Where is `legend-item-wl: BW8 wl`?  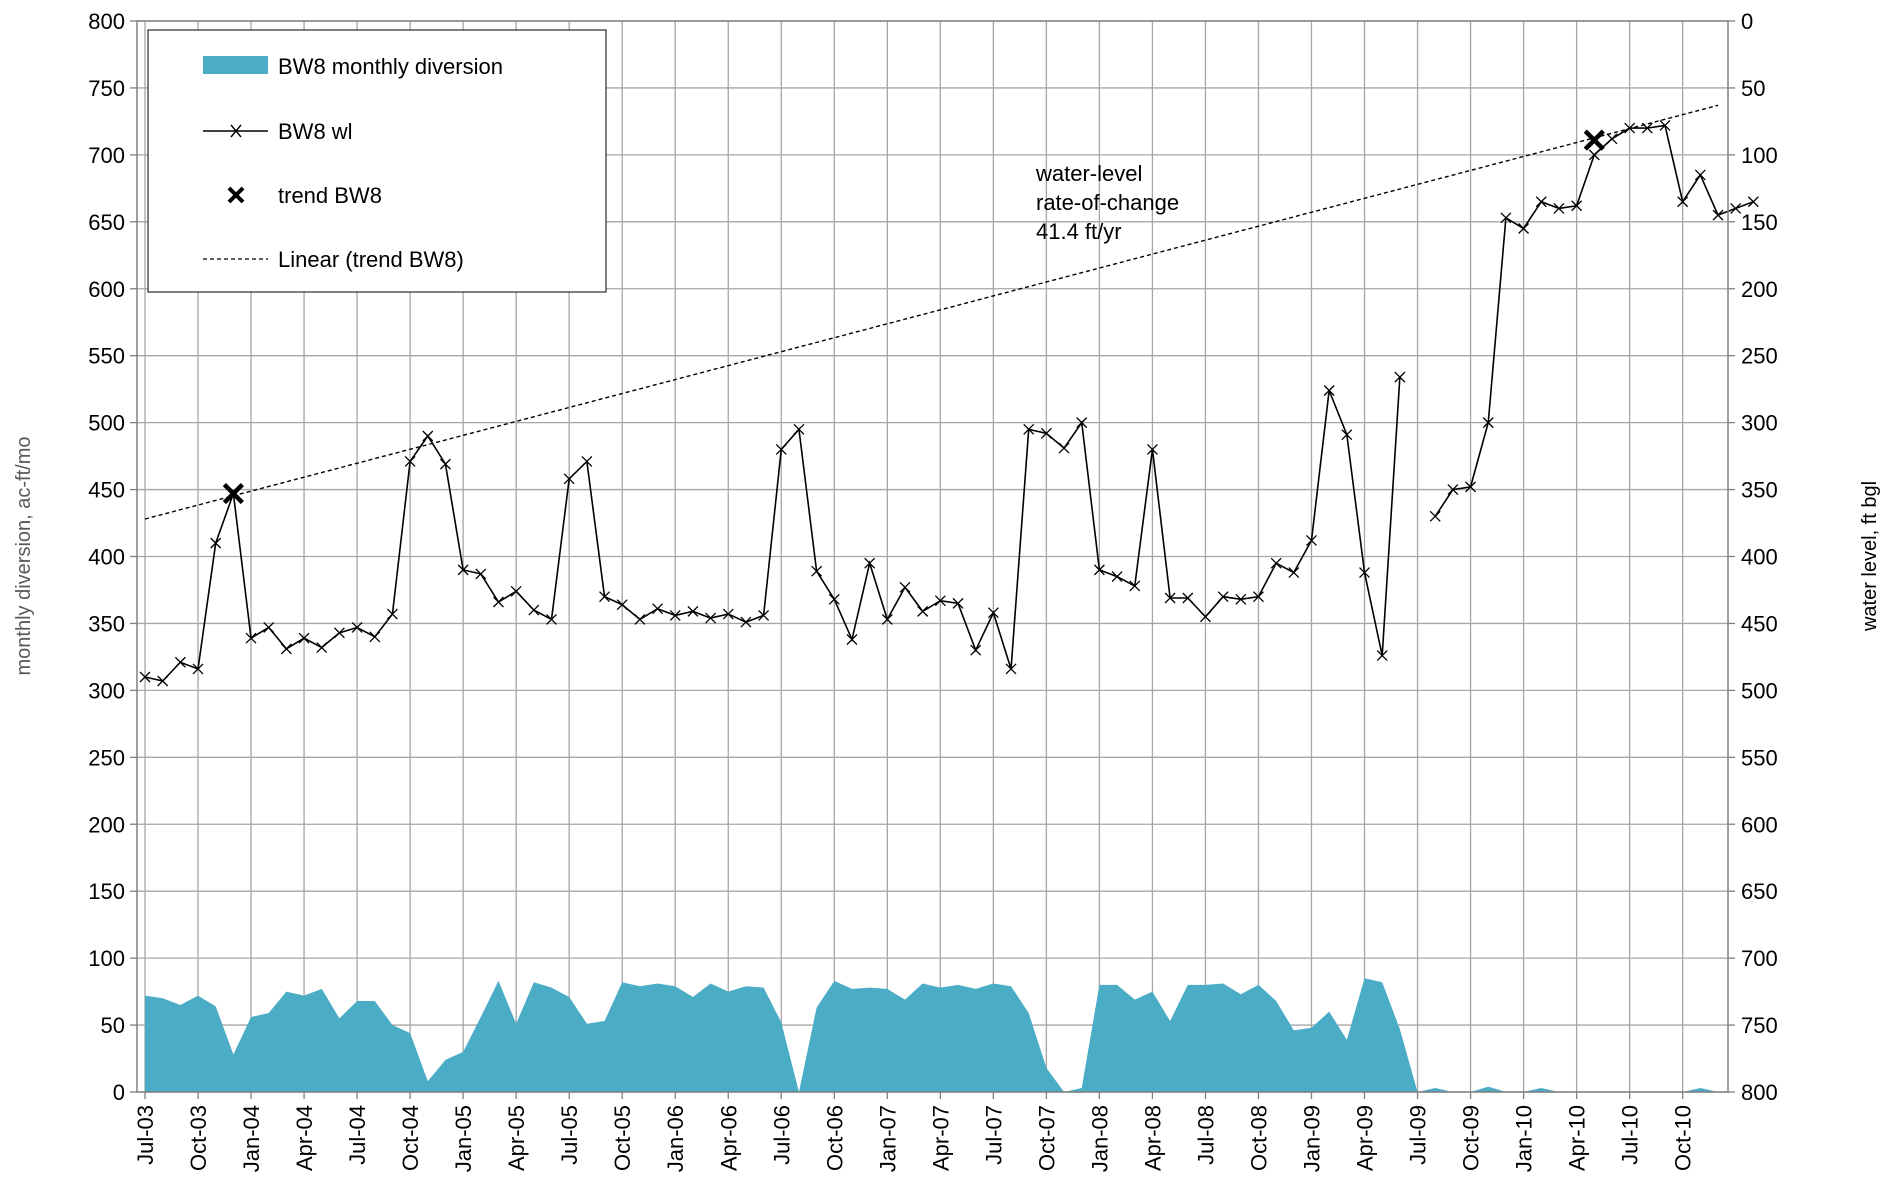 legend-item-wl: BW8 wl is located at coordinates (278, 131).